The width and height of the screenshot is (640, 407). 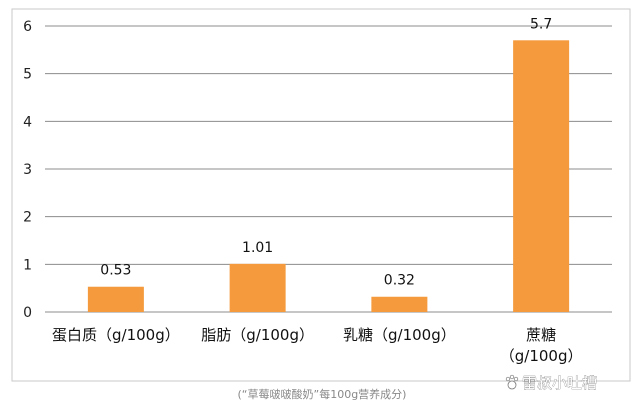 I want to click on category-label-0: 蛋白质（g/100g）, so click(x=116, y=335).